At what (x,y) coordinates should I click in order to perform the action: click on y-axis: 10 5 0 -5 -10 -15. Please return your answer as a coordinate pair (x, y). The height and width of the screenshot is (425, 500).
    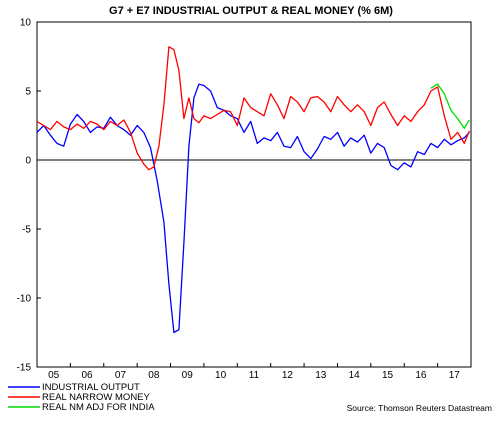
    Looking at the image, I should click on (29, 196).